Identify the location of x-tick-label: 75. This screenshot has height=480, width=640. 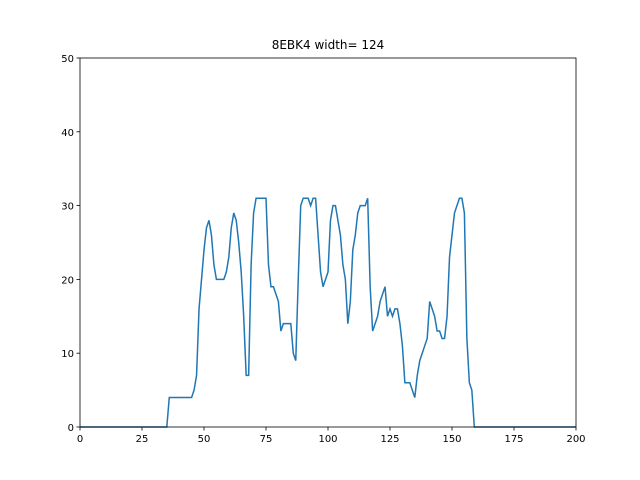
(266, 439).